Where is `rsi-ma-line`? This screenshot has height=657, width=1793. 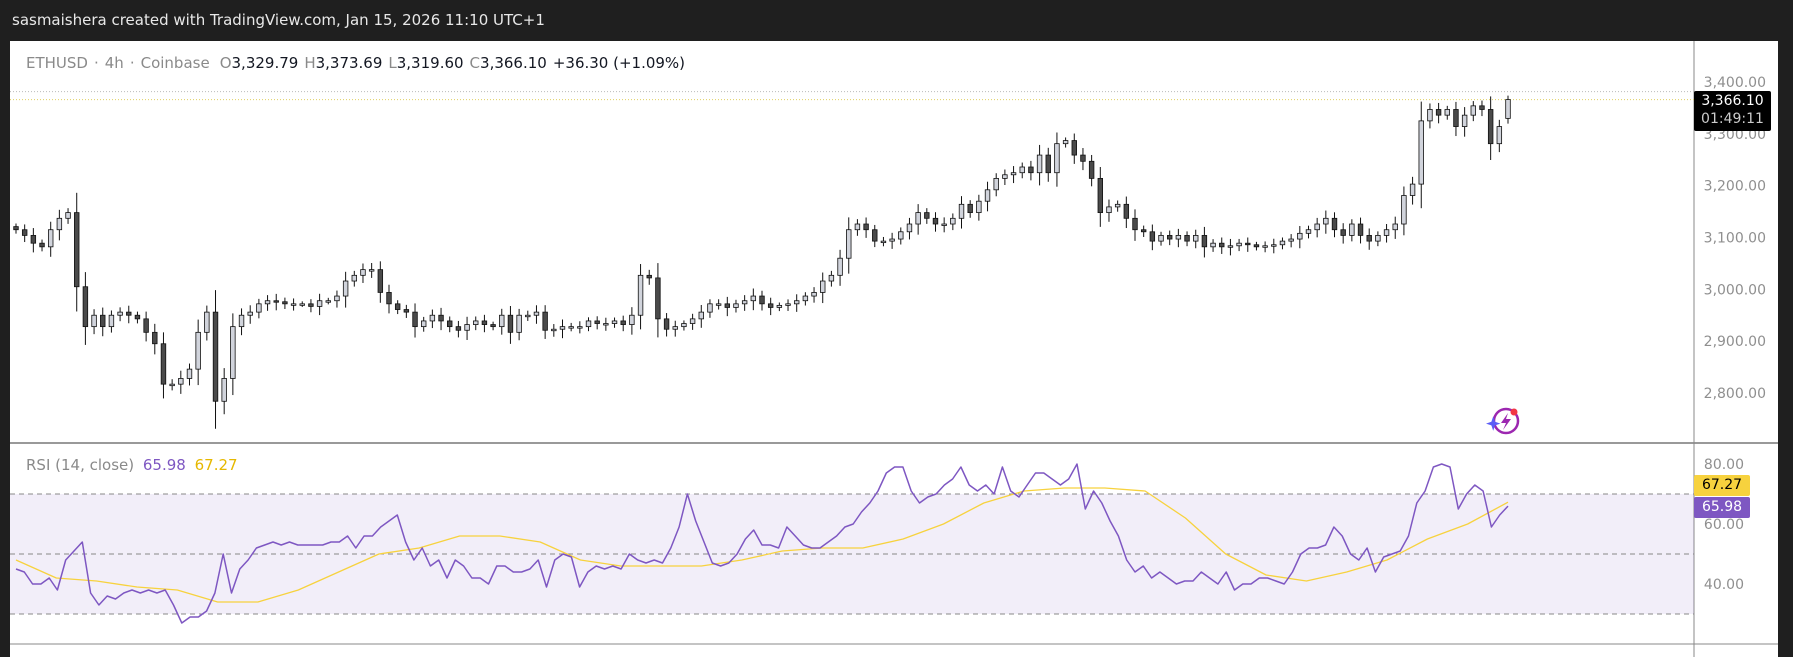
rsi-ma-line is located at coordinates (762, 545).